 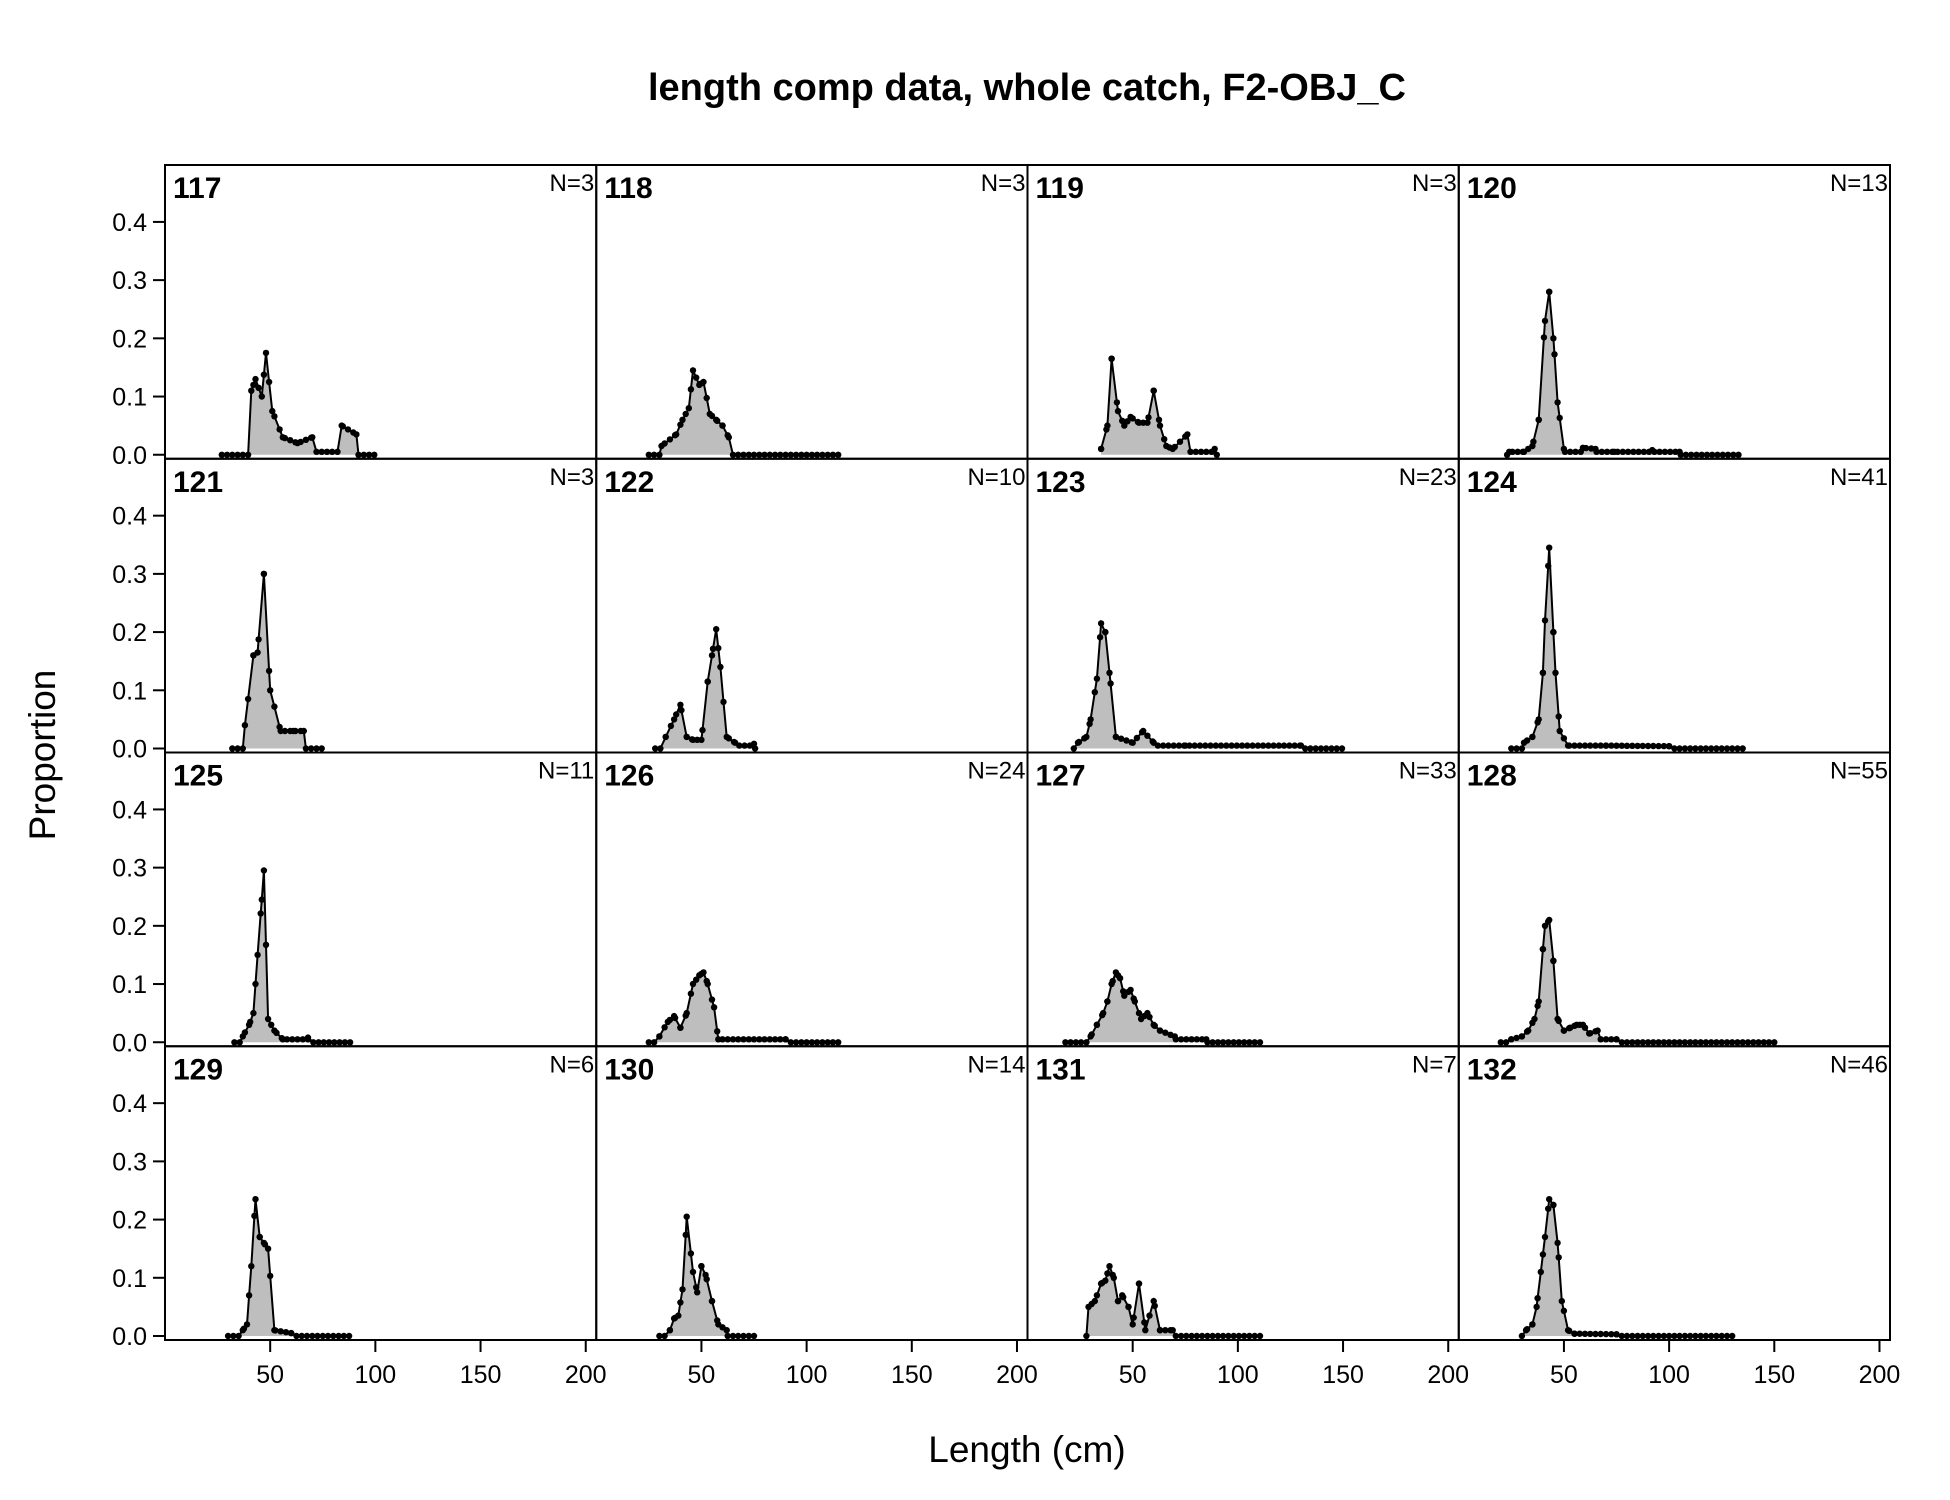 I want to click on panel-125: 125 N=11 0.0 0.1 0.2 0.3 0.4, so click(x=355, y=904).